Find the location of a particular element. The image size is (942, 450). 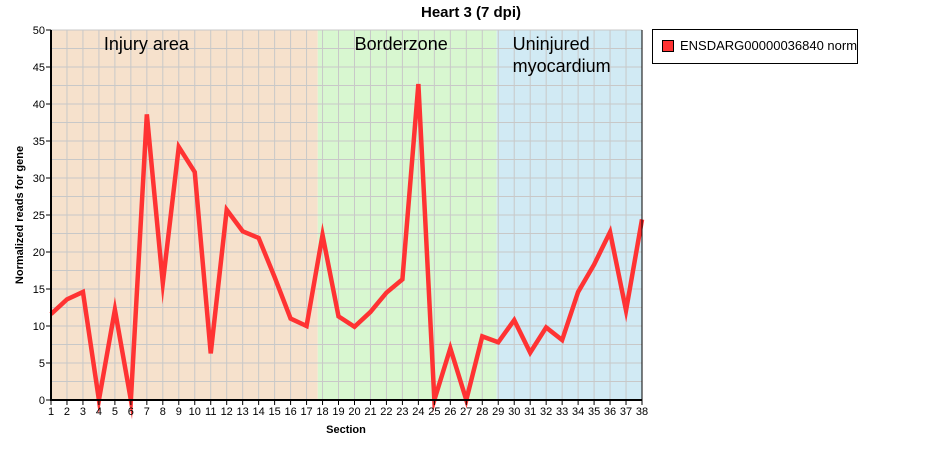

y-tick-label: 15 is located at coordinates (39, 290).